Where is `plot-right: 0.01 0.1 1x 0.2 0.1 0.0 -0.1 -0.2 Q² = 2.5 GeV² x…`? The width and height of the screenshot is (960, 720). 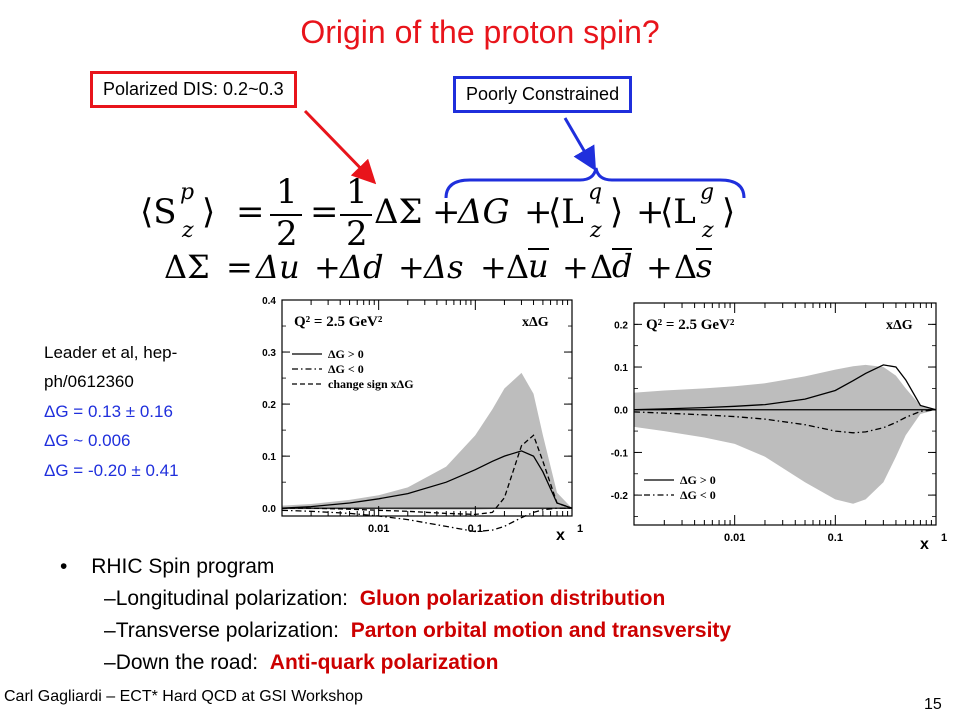
plot-right: 0.01 0.1 1x 0.2 0.1 0.0 -0.1 -0.2 Q² = 2.5 GeV² x… is located at coordinates (779, 426).